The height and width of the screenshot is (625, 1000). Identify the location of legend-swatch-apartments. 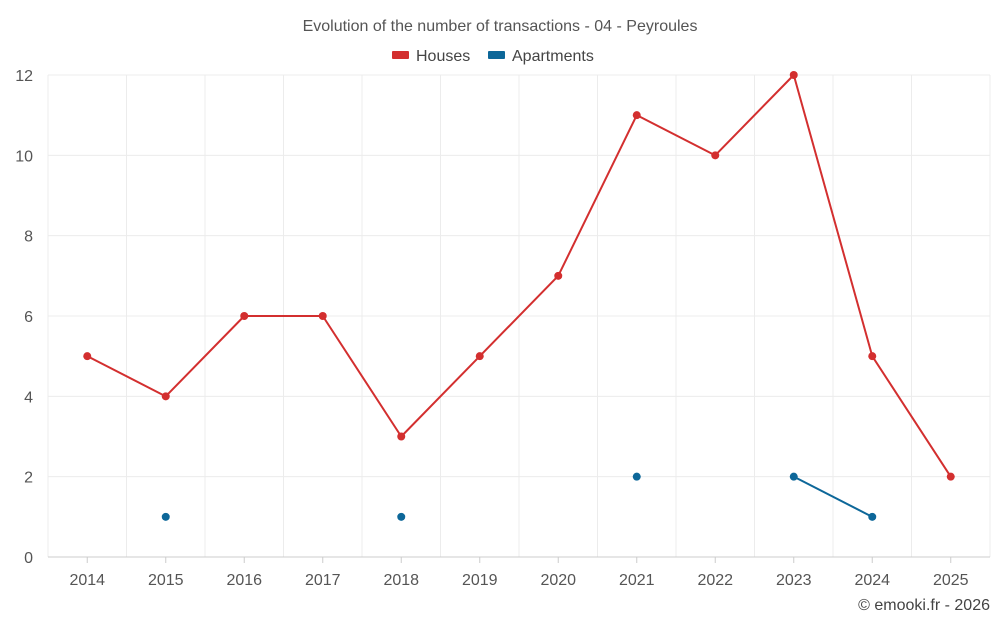
(496, 55).